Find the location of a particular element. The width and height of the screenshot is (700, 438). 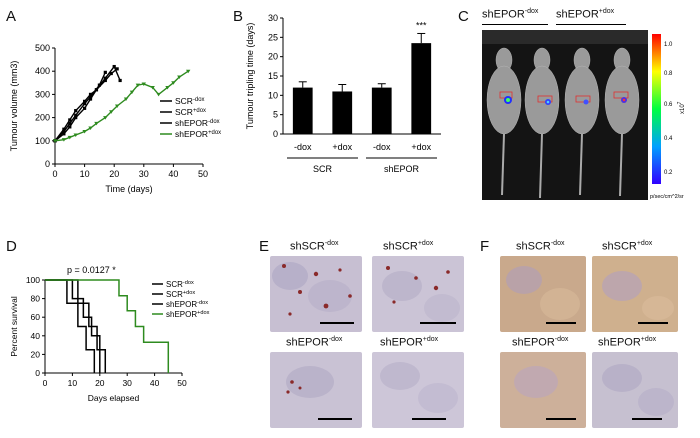

colorbar-unit: p/sec/cm^2/sr is located at coordinates (667, 197).